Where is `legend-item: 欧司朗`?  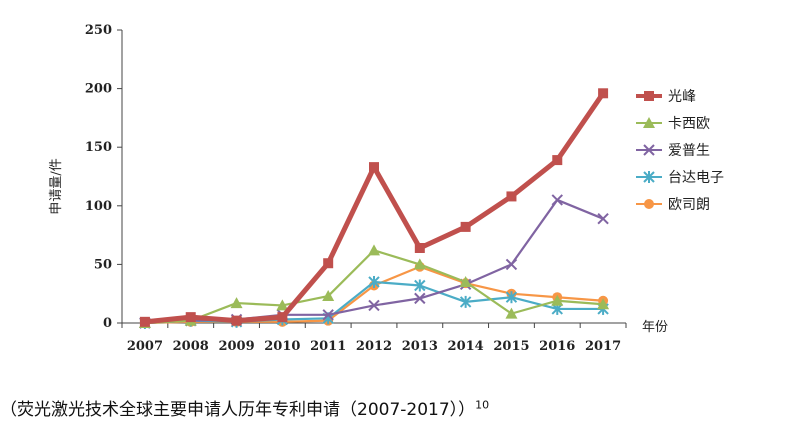
legend-item: 欧司朗 is located at coordinates (673, 205).